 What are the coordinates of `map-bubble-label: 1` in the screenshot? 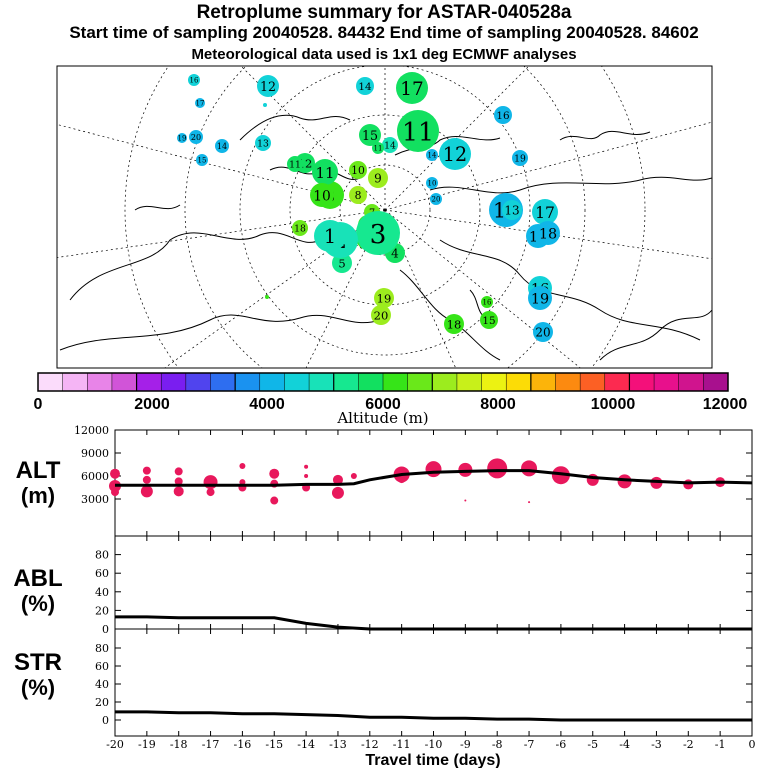 It's located at (330, 236).